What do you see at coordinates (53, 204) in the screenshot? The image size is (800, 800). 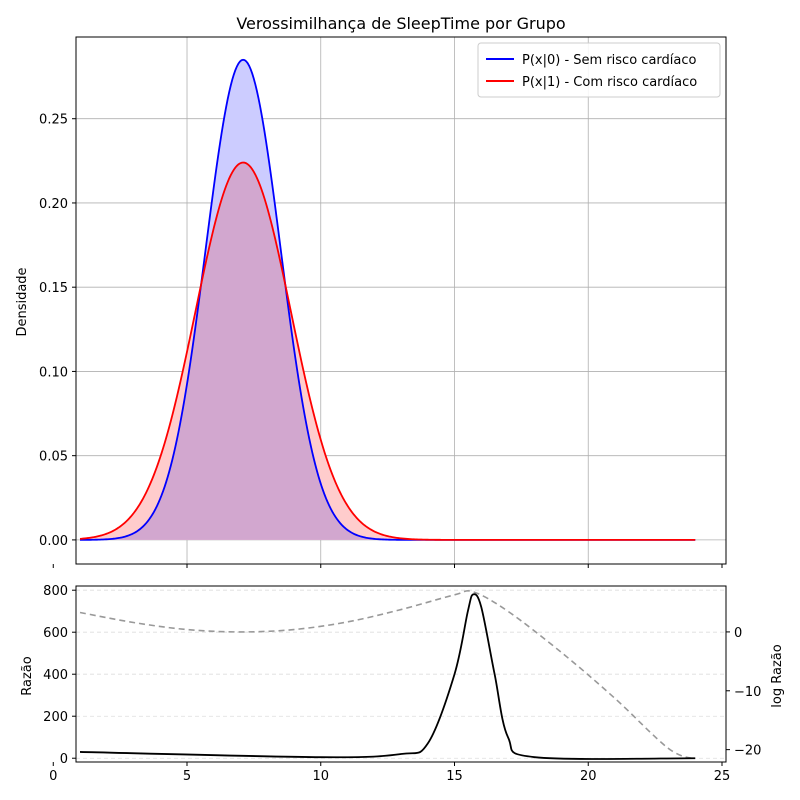 I see `top-y-tick-label: 0.20` at bounding box center [53, 204].